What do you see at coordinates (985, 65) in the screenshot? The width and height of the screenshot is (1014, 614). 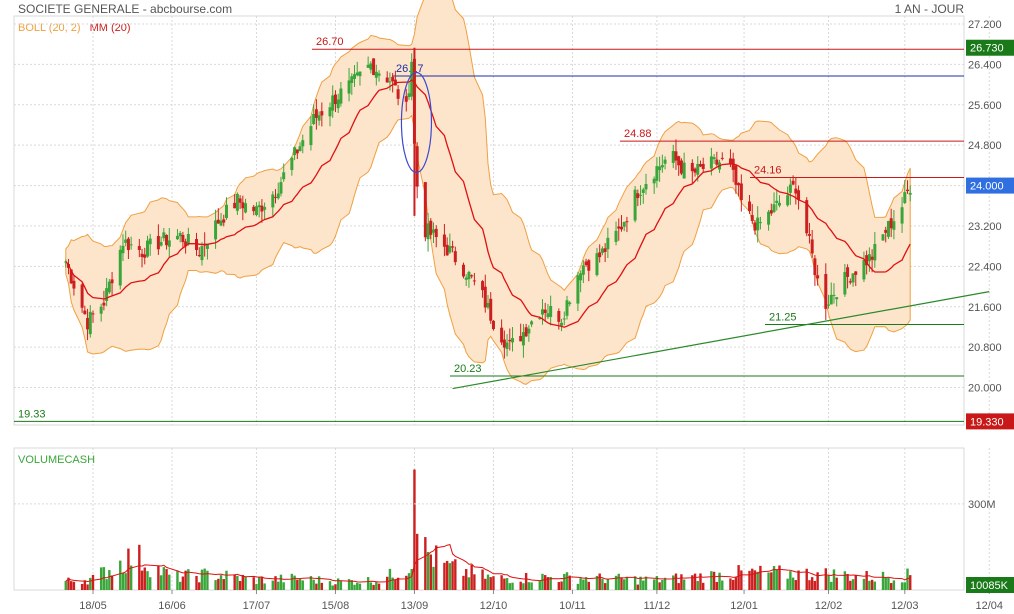 I see `price-tick-label: 26.400` at bounding box center [985, 65].